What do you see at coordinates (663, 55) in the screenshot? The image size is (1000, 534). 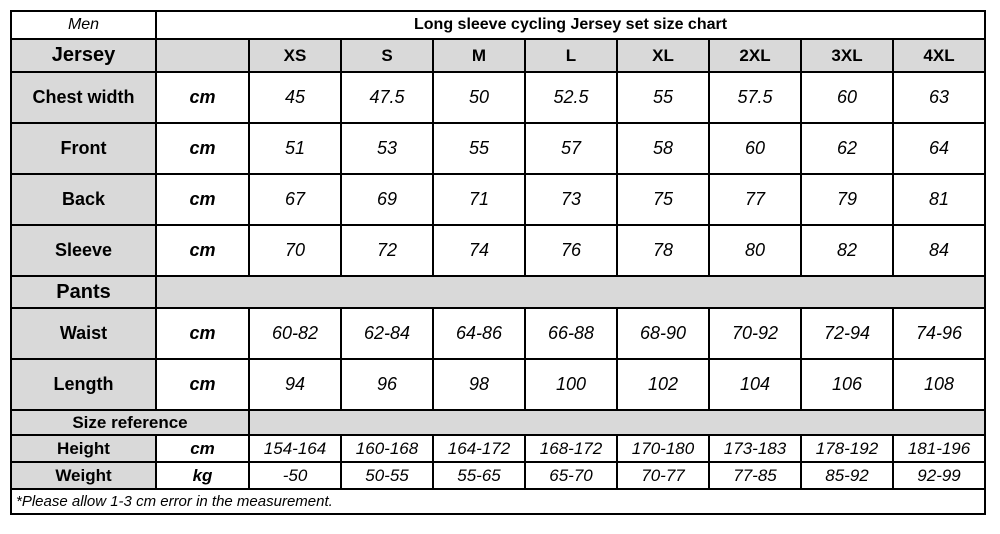 I see `size-header-xl: XL` at bounding box center [663, 55].